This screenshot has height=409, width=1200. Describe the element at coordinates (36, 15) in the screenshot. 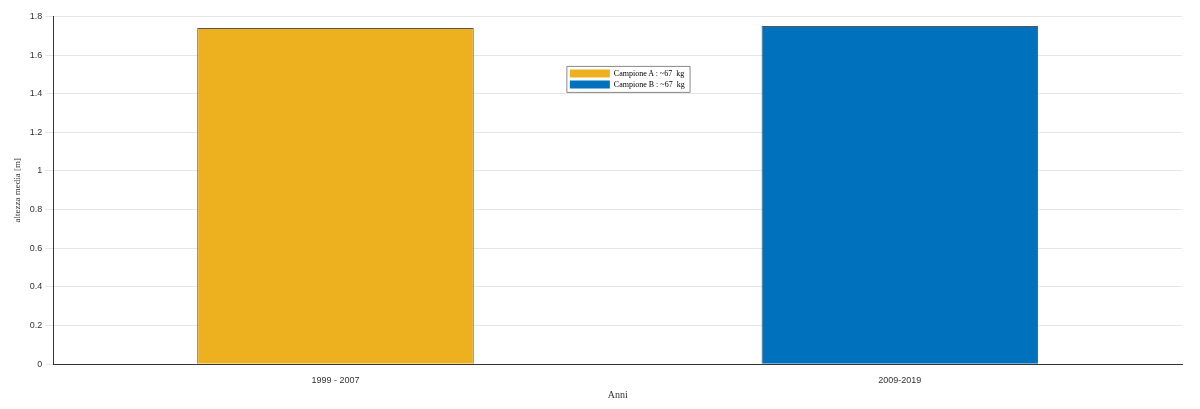

I see `y-tick-label: 1.8` at that location.